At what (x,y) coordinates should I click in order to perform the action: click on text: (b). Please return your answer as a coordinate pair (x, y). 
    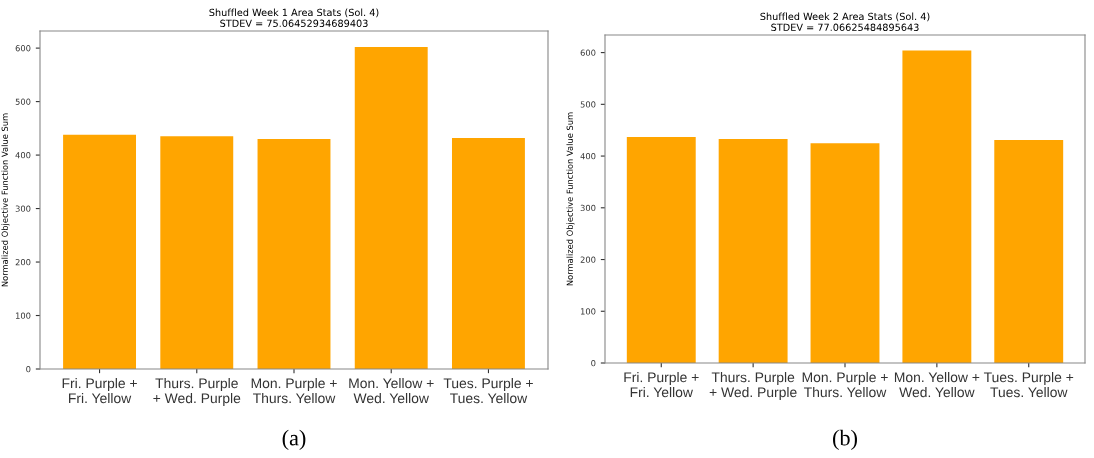
    Looking at the image, I should click on (845, 439).